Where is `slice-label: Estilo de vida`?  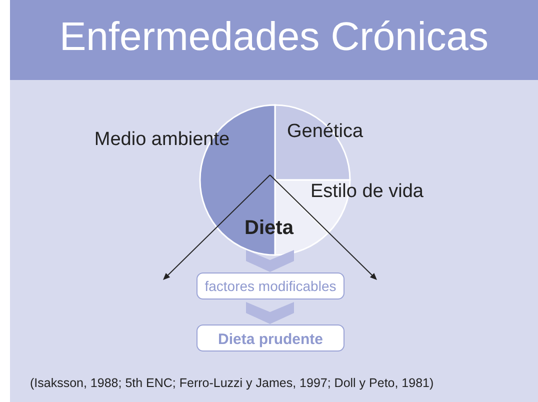
slice-label: Estilo de vida is located at coordinates (367, 191).